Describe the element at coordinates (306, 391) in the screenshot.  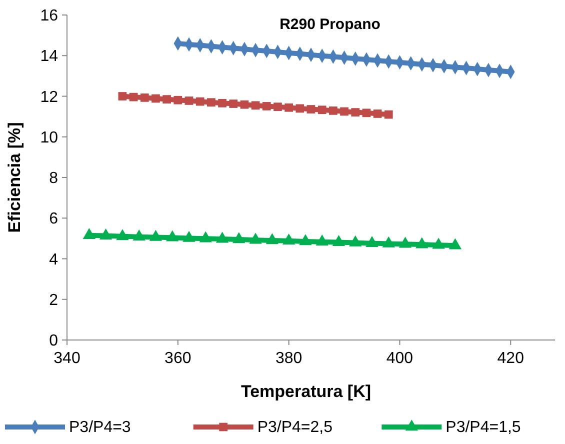
I see `x-axis-title: Temperatura [K]` at that location.